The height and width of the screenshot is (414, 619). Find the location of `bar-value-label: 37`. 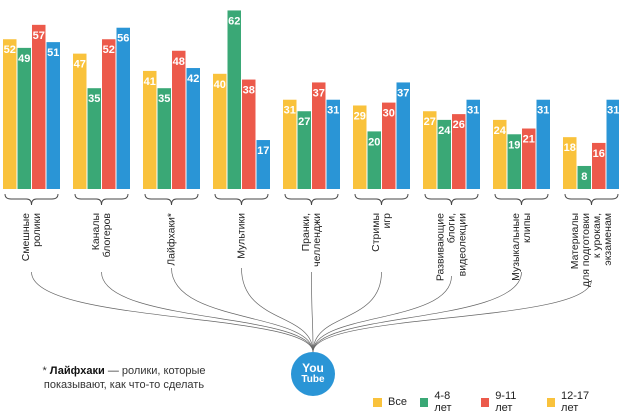

bar-value-label: 37 is located at coordinates (319, 93).